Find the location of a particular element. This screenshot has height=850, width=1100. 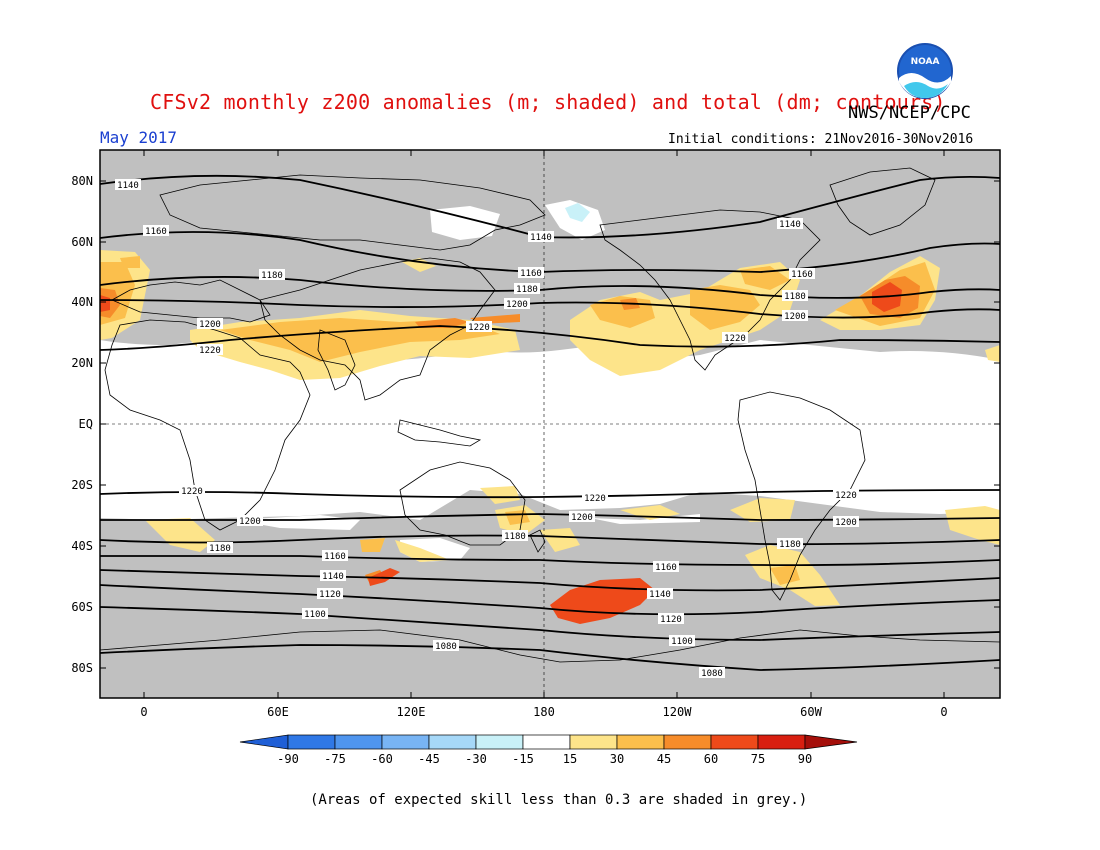

asia-coastline is located at coordinates (377, 329).